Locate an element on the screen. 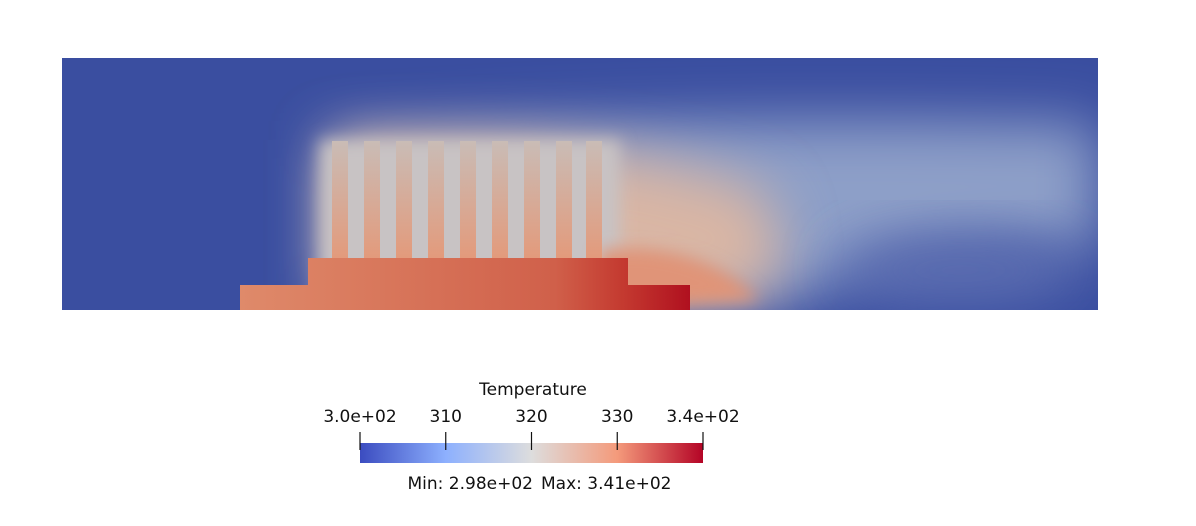 This screenshot has height=526, width=1196. max-label: Max: 3.41e+02 is located at coordinates (606, 484).